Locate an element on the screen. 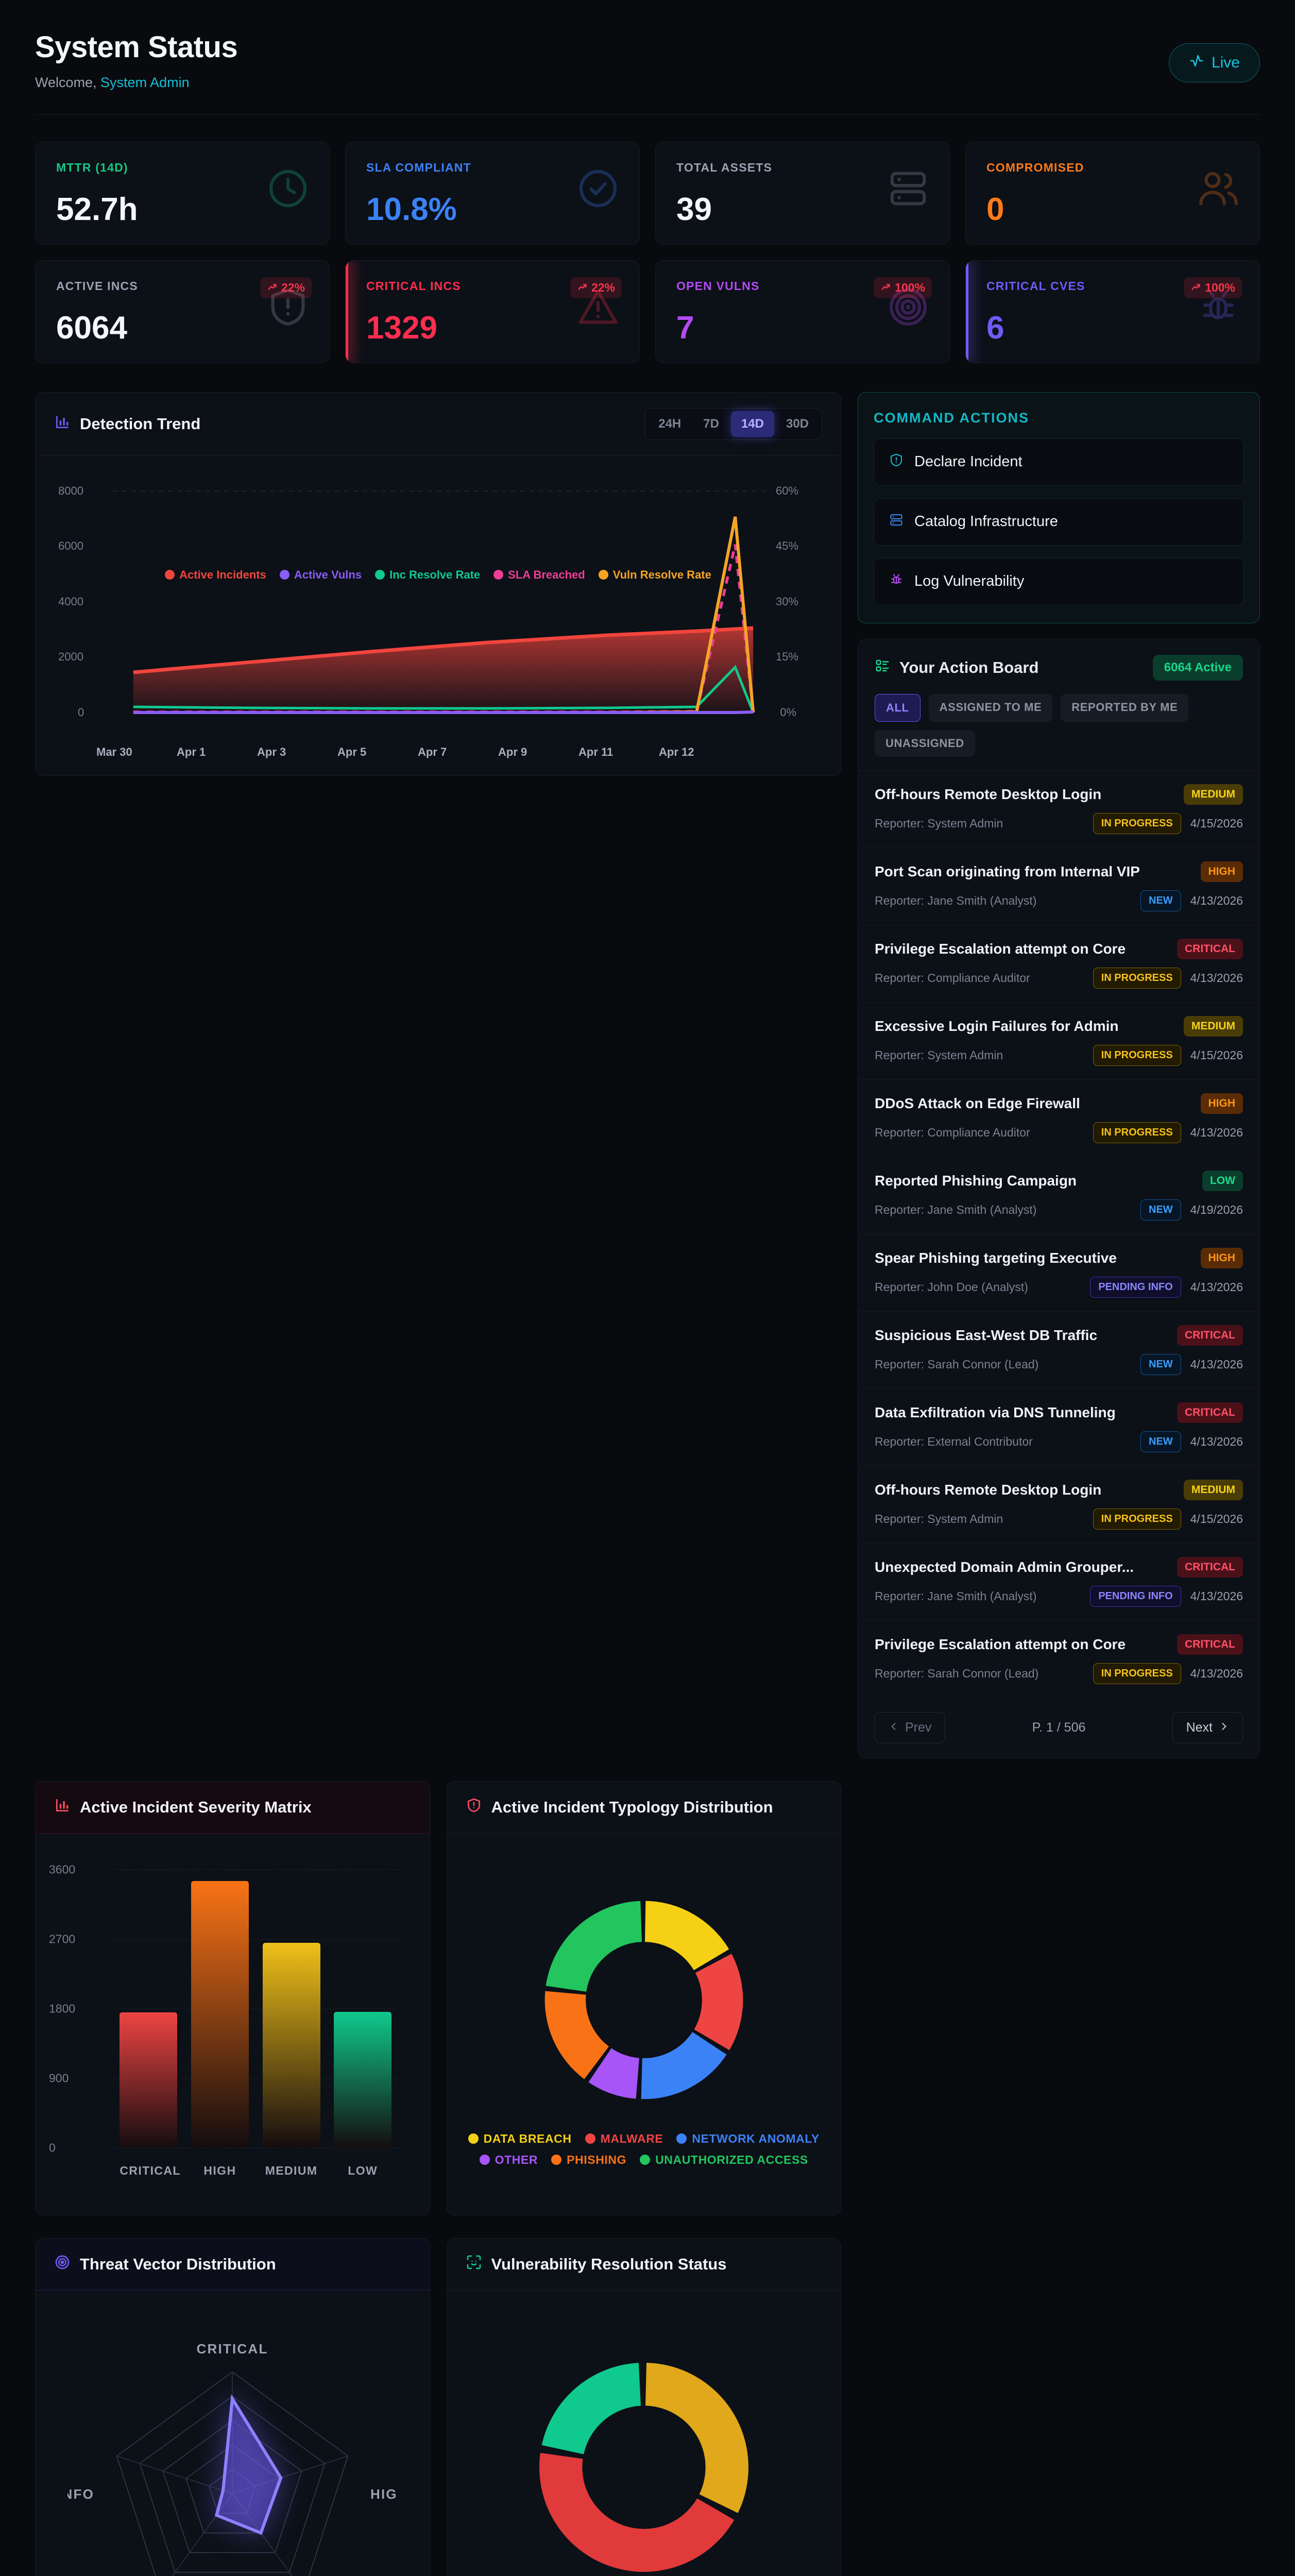 The width and height of the screenshot is (1295, 2576). severity-bars-wrap is located at coordinates (256, 2008).